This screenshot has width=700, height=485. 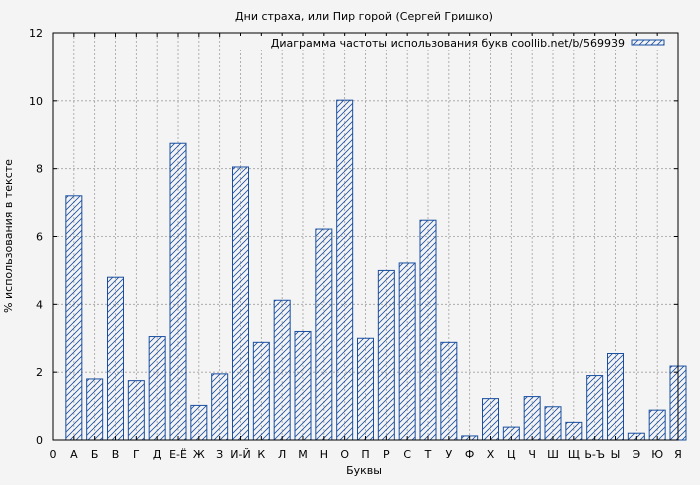 What do you see at coordinates (678, 454) in the screenshot?
I see `x-tick-label: Я` at bounding box center [678, 454].